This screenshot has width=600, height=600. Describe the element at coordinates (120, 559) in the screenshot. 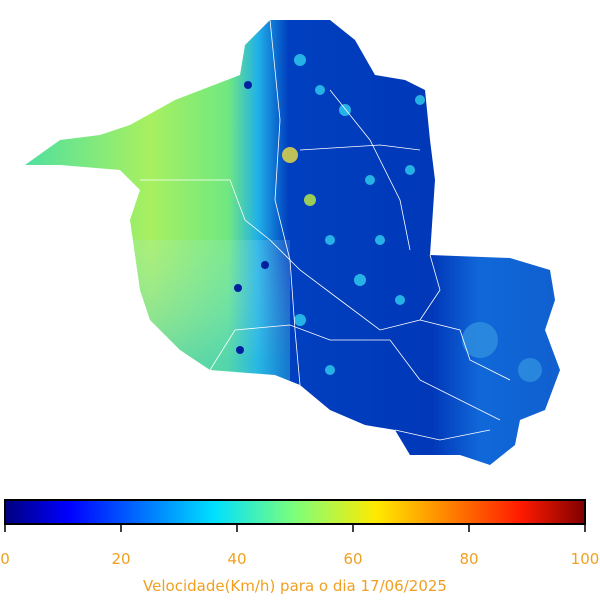

I see `tick-label: 20` at that location.